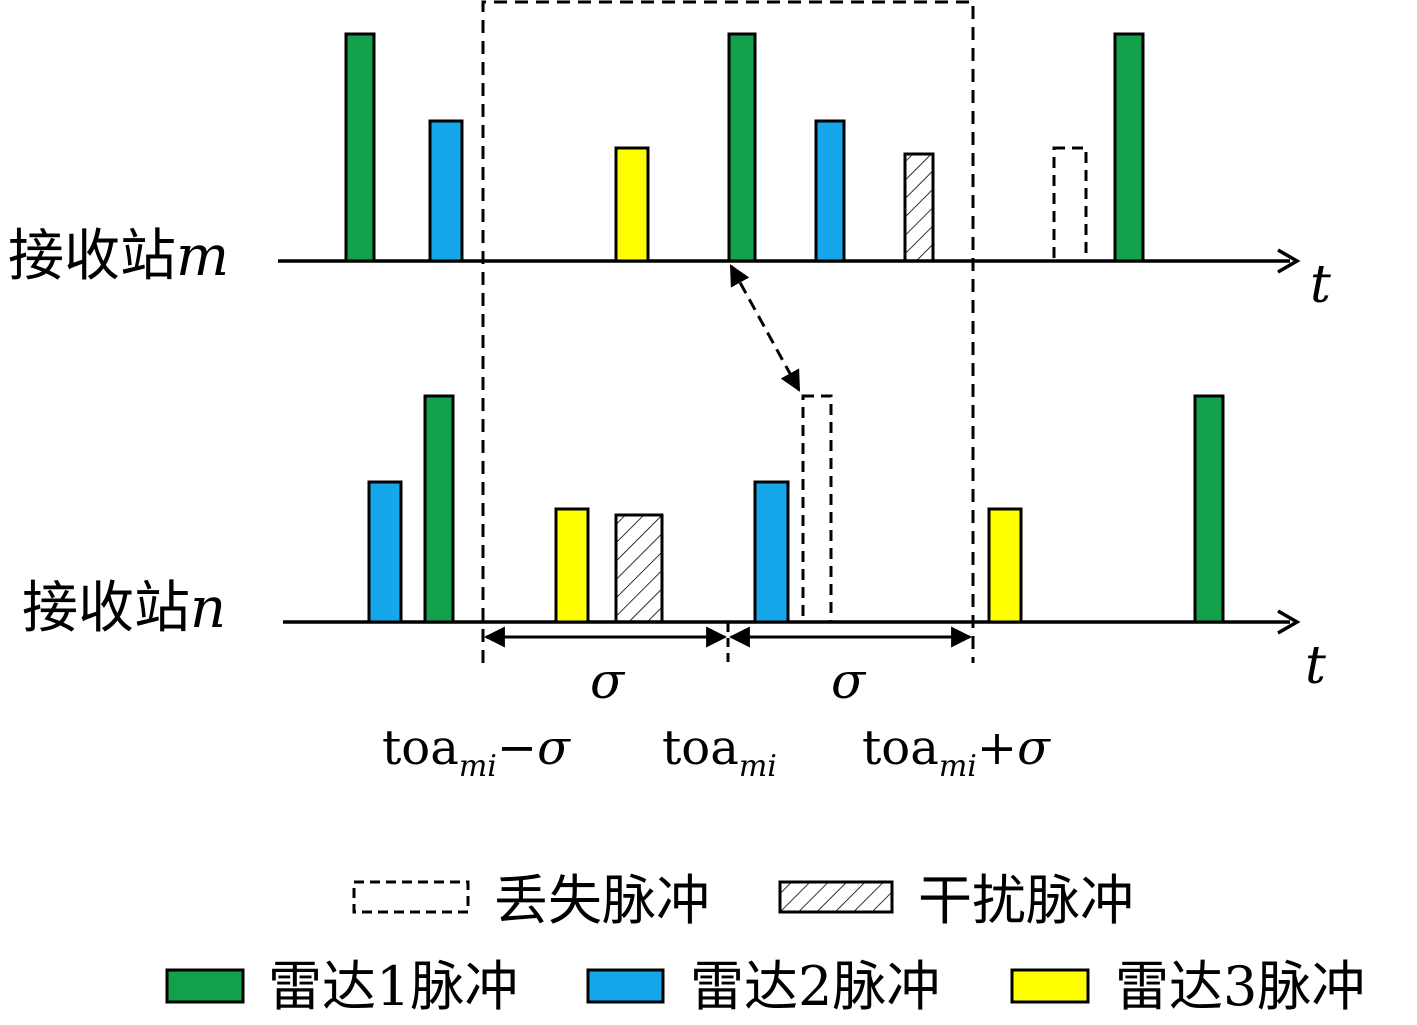  I want to click on toa-center-label: toami, so click(719, 752).